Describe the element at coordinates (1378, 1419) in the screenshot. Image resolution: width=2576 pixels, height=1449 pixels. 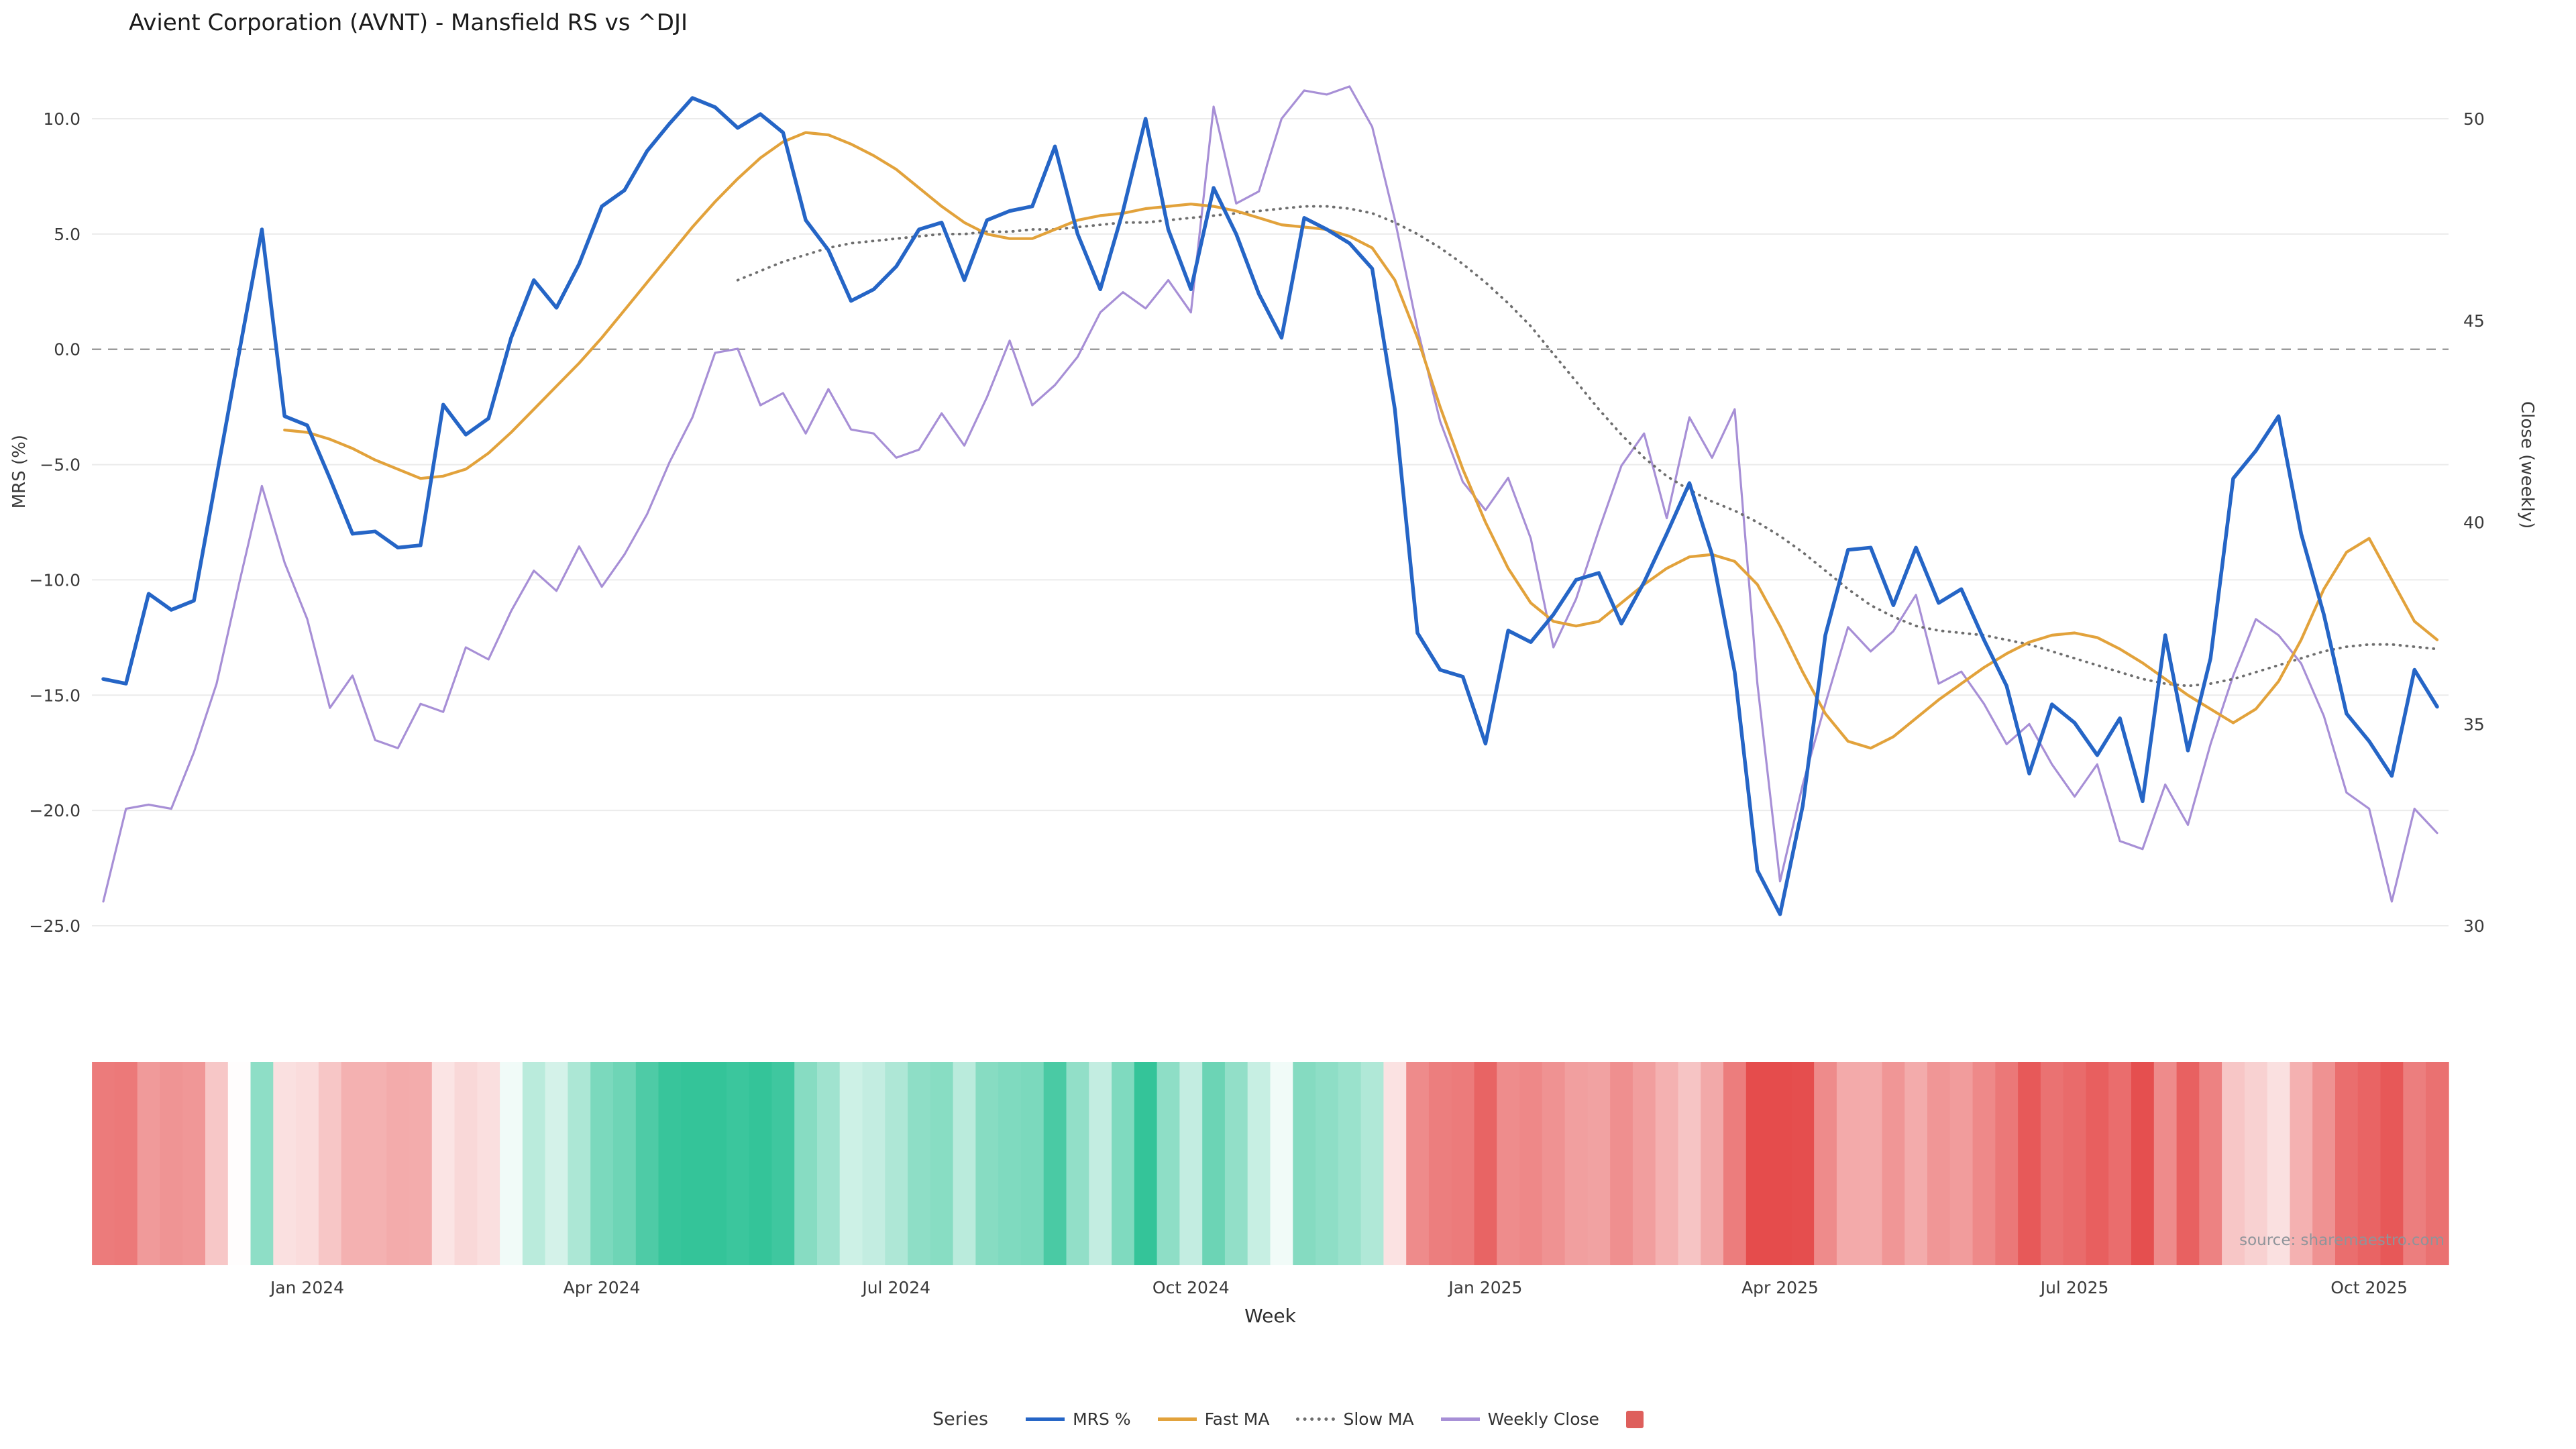
I see `legend-item-label: Slow MA` at that location.